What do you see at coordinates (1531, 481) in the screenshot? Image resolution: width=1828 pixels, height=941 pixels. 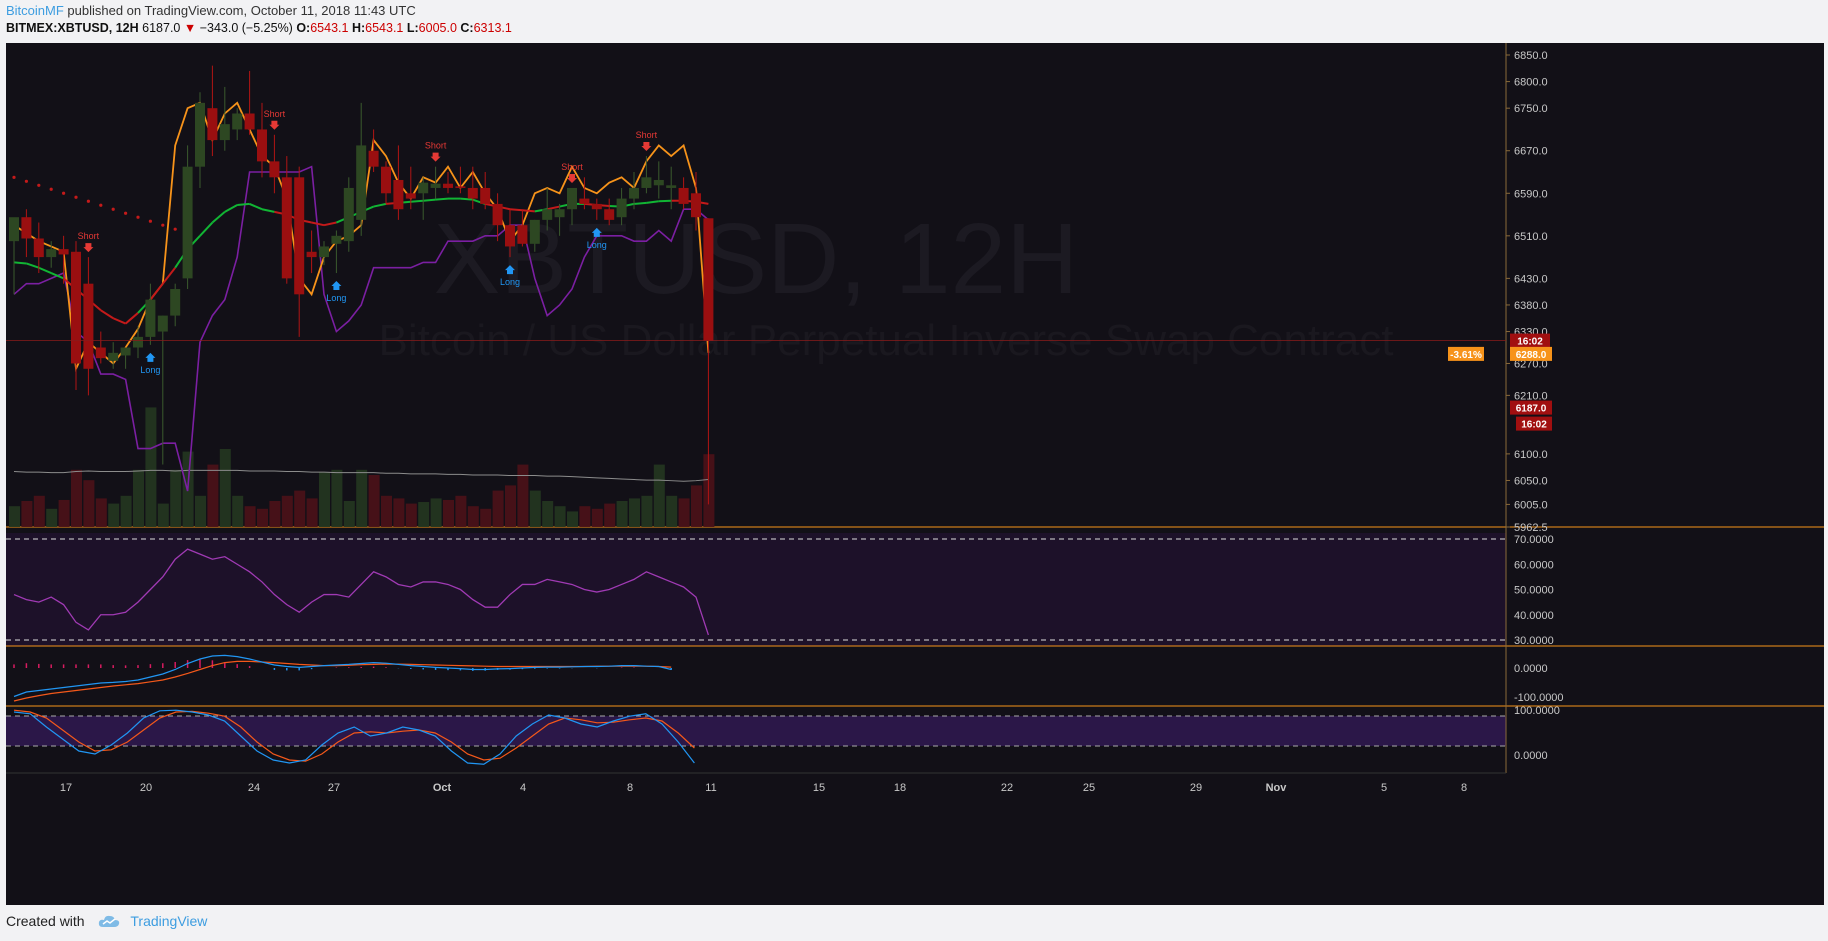 I see `price-axis-label: 6050.0` at bounding box center [1531, 481].